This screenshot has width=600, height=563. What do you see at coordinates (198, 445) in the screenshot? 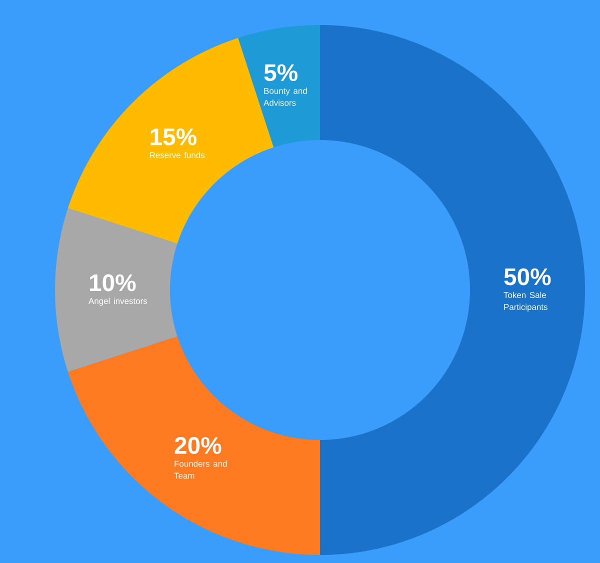
I see `data-label: 20%` at bounding box center [198, 445].